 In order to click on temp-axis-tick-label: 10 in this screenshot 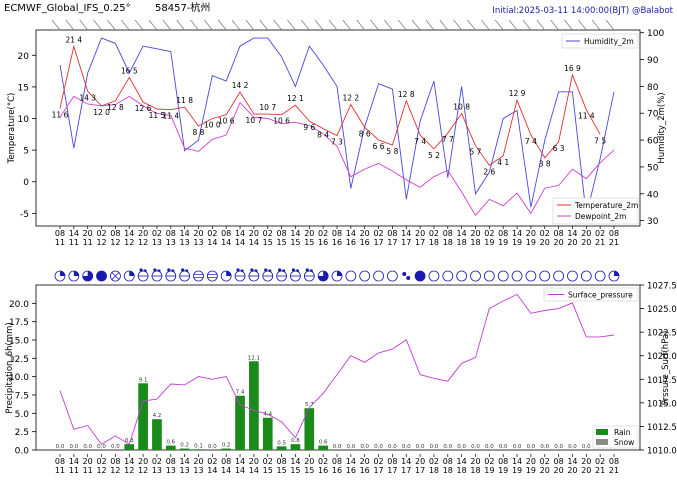, I will do `click(24, 120)`.